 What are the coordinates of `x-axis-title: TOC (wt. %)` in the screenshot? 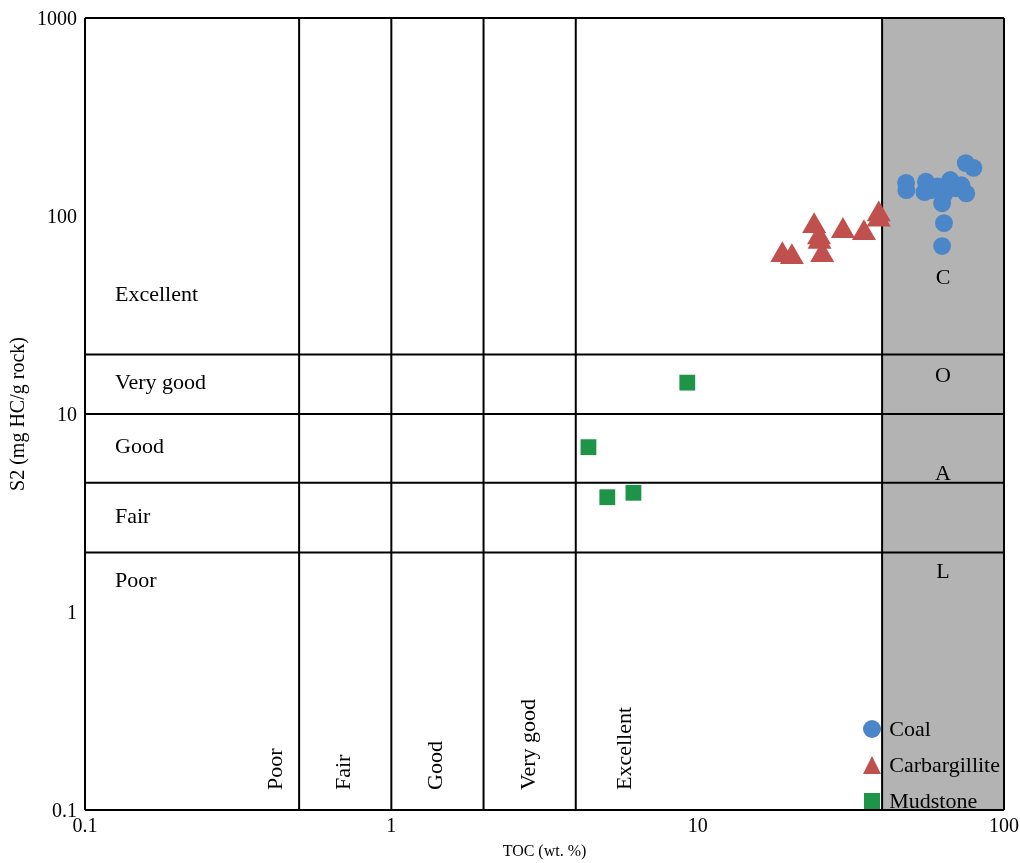 It's located at (544, 851).